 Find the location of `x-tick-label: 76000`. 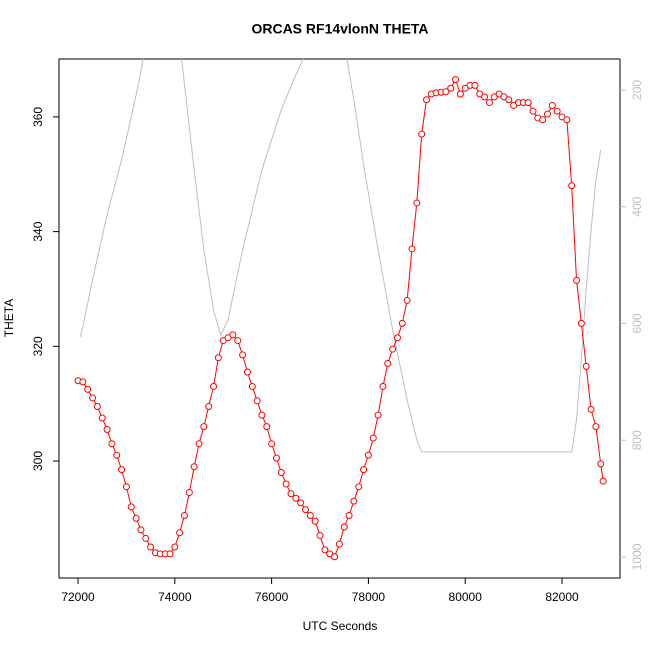

x-tick-label: 76000 is located at coordinates (272, 597).